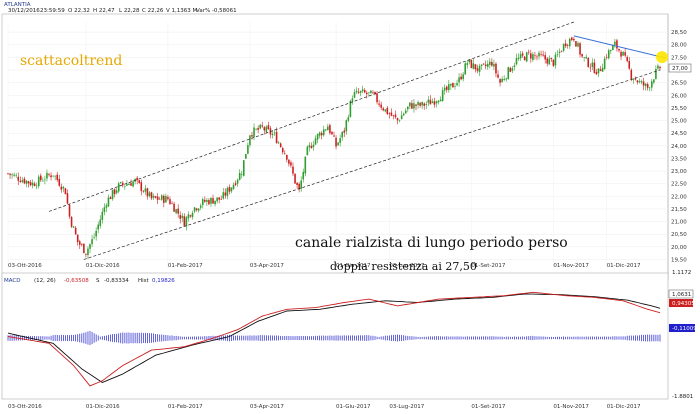 This screenshot has height=414, width=700. What do you see at coordinates (679, 46) in the screenshot?
I see `price-y-tick: 28,00` at bounding box center [679, 46].